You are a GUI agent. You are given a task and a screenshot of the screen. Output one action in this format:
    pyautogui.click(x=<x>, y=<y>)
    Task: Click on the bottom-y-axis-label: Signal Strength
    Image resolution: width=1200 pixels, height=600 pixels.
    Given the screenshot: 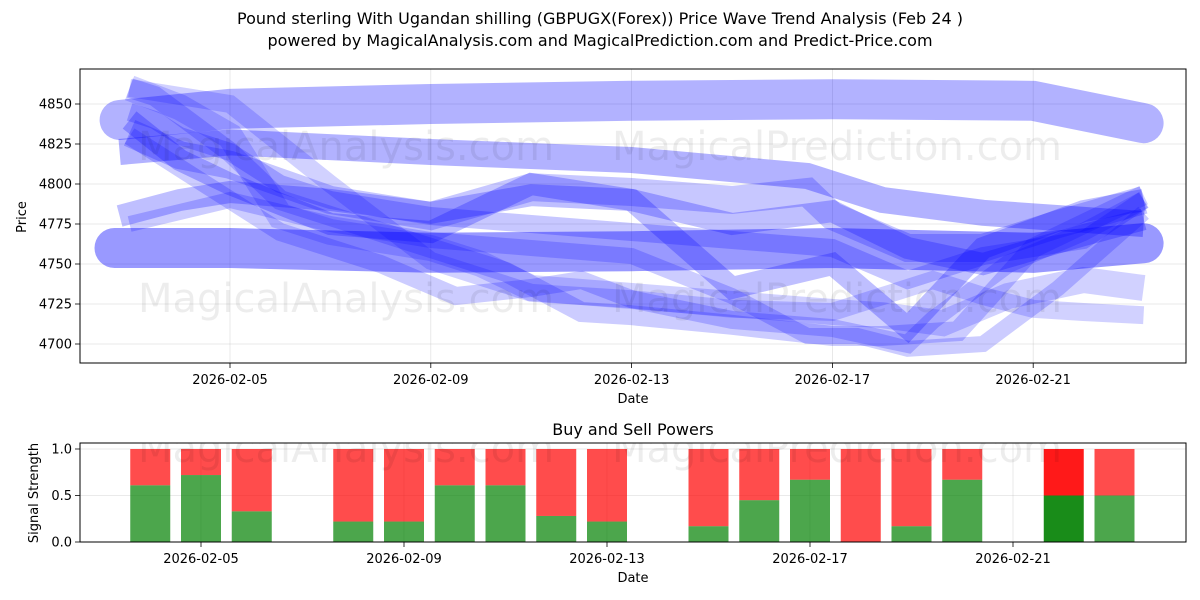 What is the action you would take?
    pyautogui.click(x=34, y=493)
    